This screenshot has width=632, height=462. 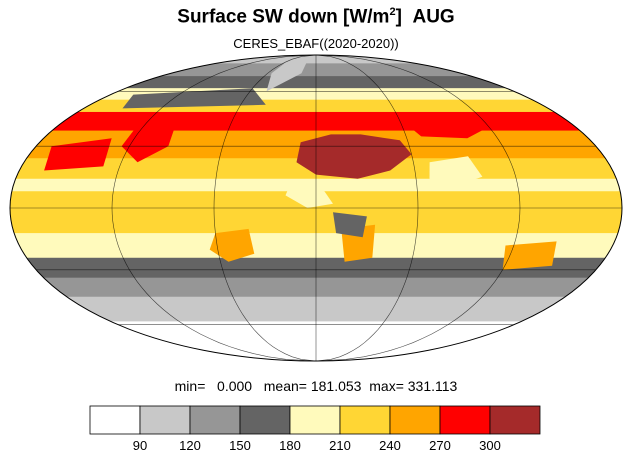 I want to click on north-pacific-atlantic-cloud-region, so click(x=194, y=98).